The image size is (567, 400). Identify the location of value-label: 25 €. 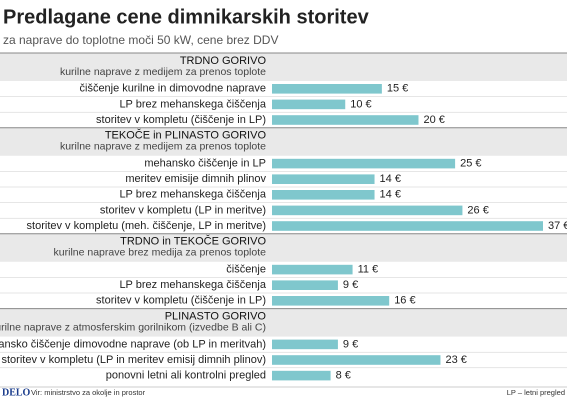
(470, 164).